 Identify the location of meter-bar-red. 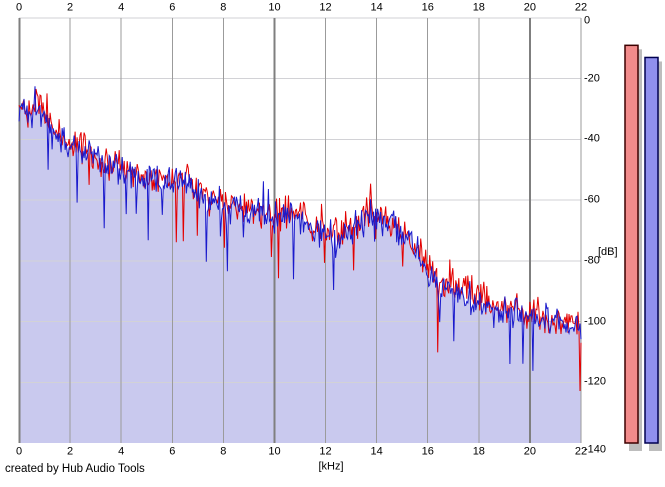
(631, 244).